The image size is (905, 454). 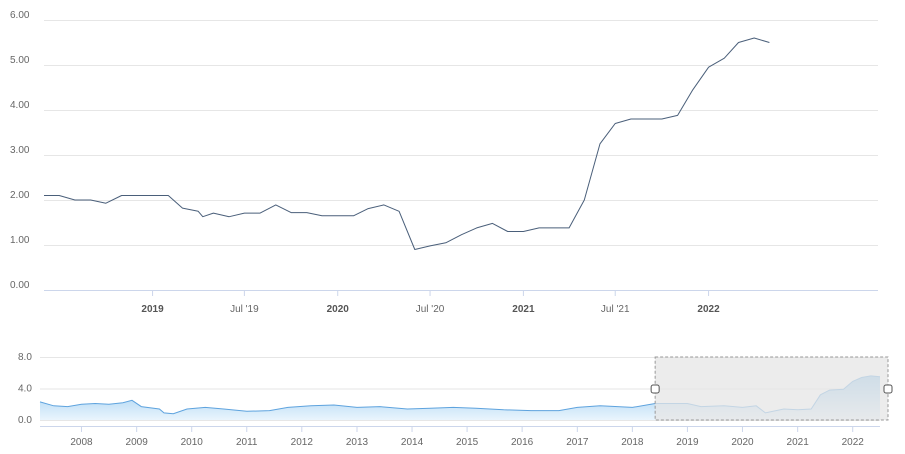 I want to click on navigator-y-axis: 0.0 4.0 8.0, so click(x=25, y=389).